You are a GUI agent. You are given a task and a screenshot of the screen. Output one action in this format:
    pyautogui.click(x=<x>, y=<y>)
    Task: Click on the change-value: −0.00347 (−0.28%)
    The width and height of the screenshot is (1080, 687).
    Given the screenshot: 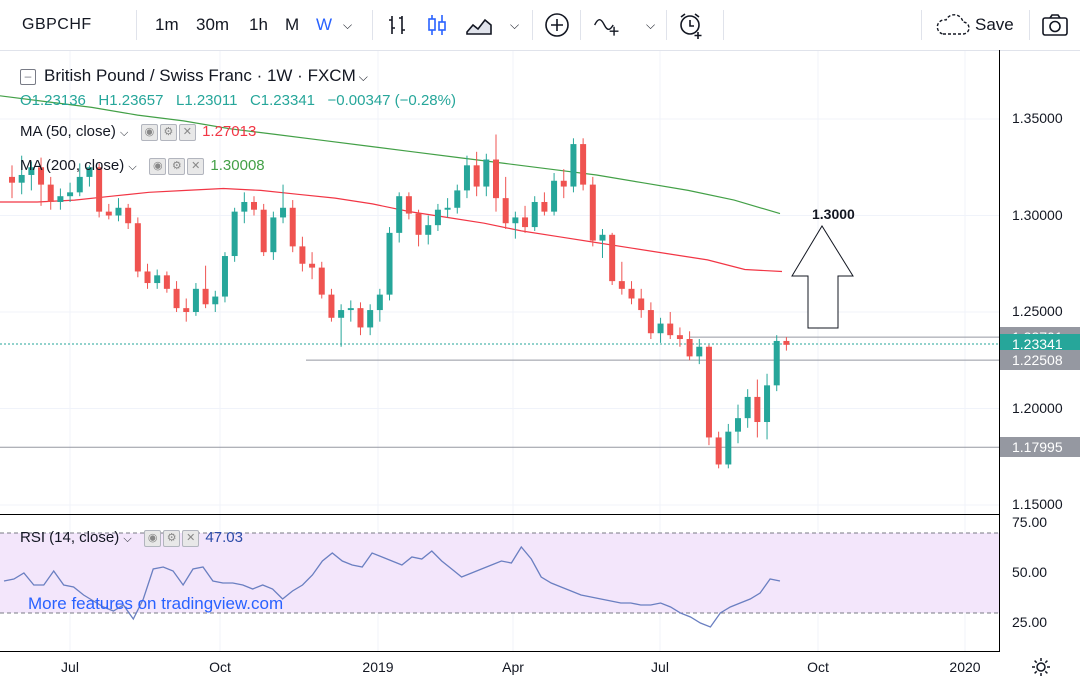 What is the action you would take?
    pyautogui.click(x=391, y=100)
    